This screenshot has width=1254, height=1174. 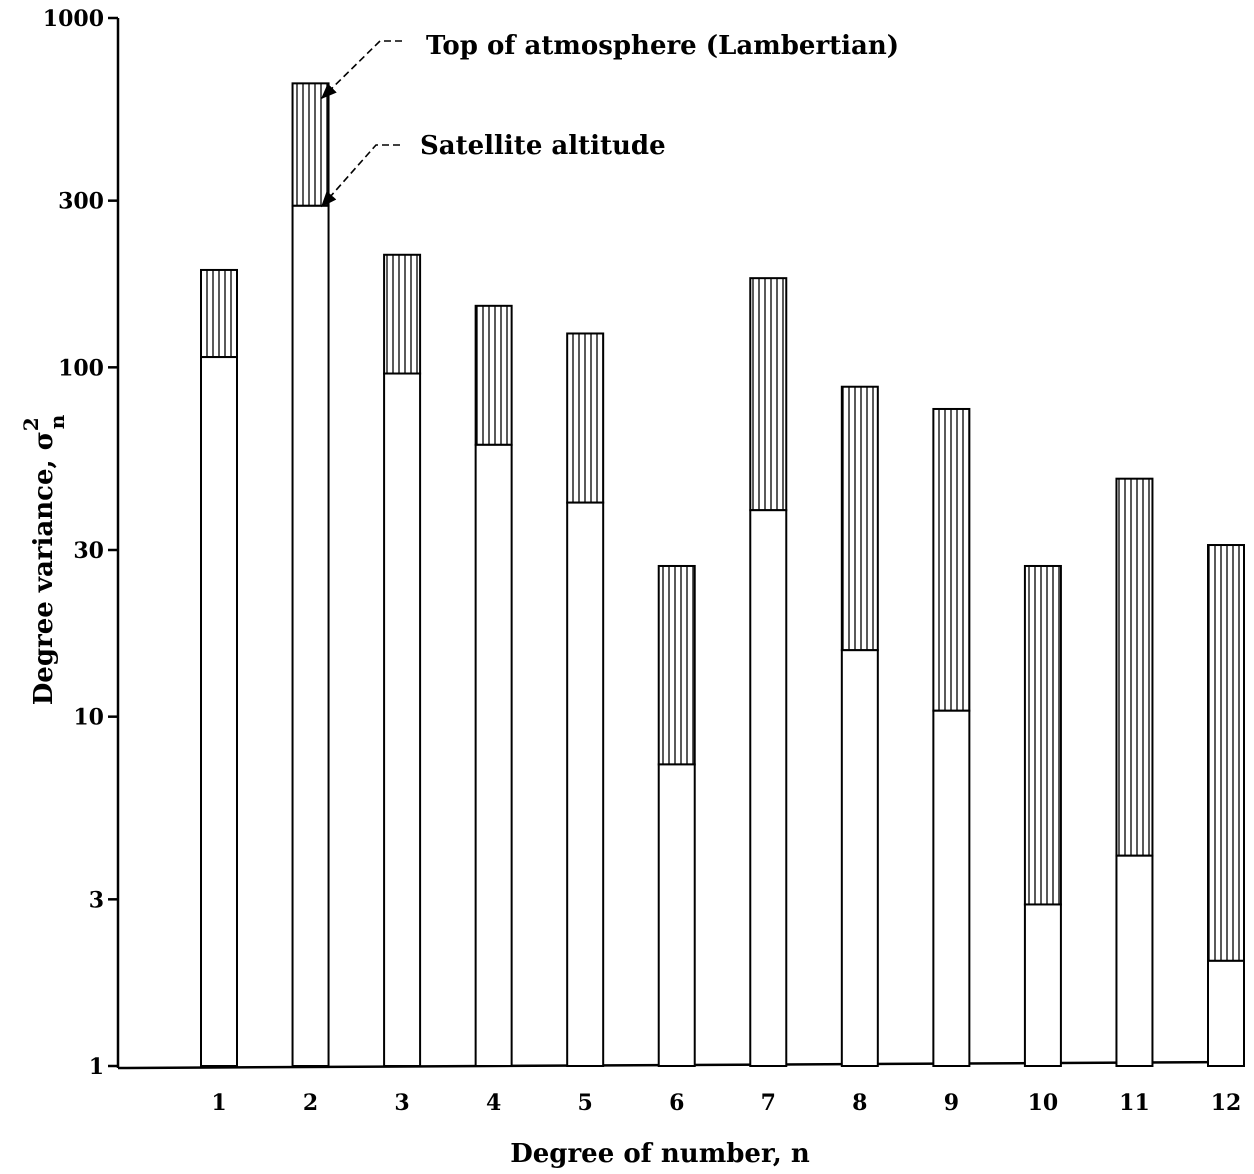 What do you see at coordinates (951, 1103) in the screenshot?
I see `x-tick-label: 9` at bounding box center [951, 1103].